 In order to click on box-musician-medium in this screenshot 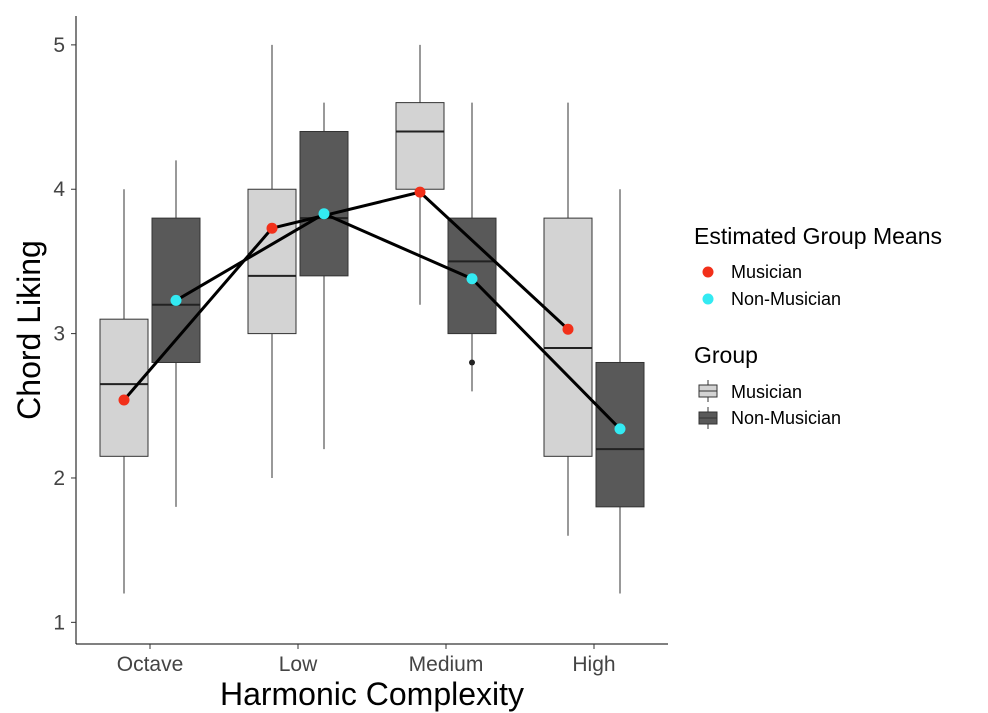, I will do `click(420, 146)`.